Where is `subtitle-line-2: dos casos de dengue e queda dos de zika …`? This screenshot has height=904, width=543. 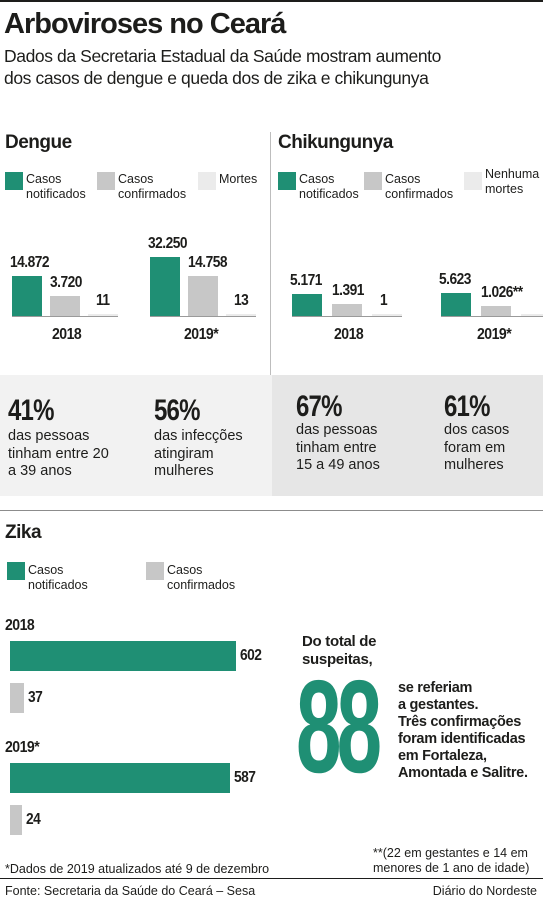
subtitle-line-2: dos casos de dengue e queda dos de zika … is located at coordinates (216, 78).